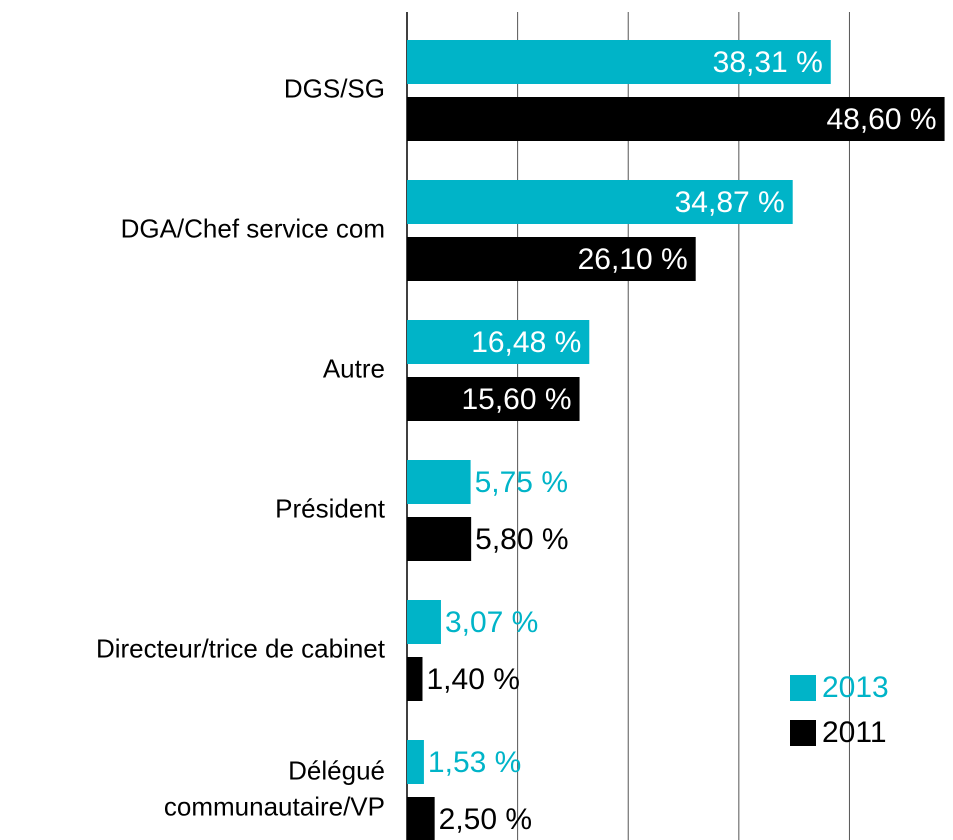 This screenshot has width=953, height=840. Describe the element at coordinates (855, 687) in the screenshot. I see `legend-label: 2013` at that location.